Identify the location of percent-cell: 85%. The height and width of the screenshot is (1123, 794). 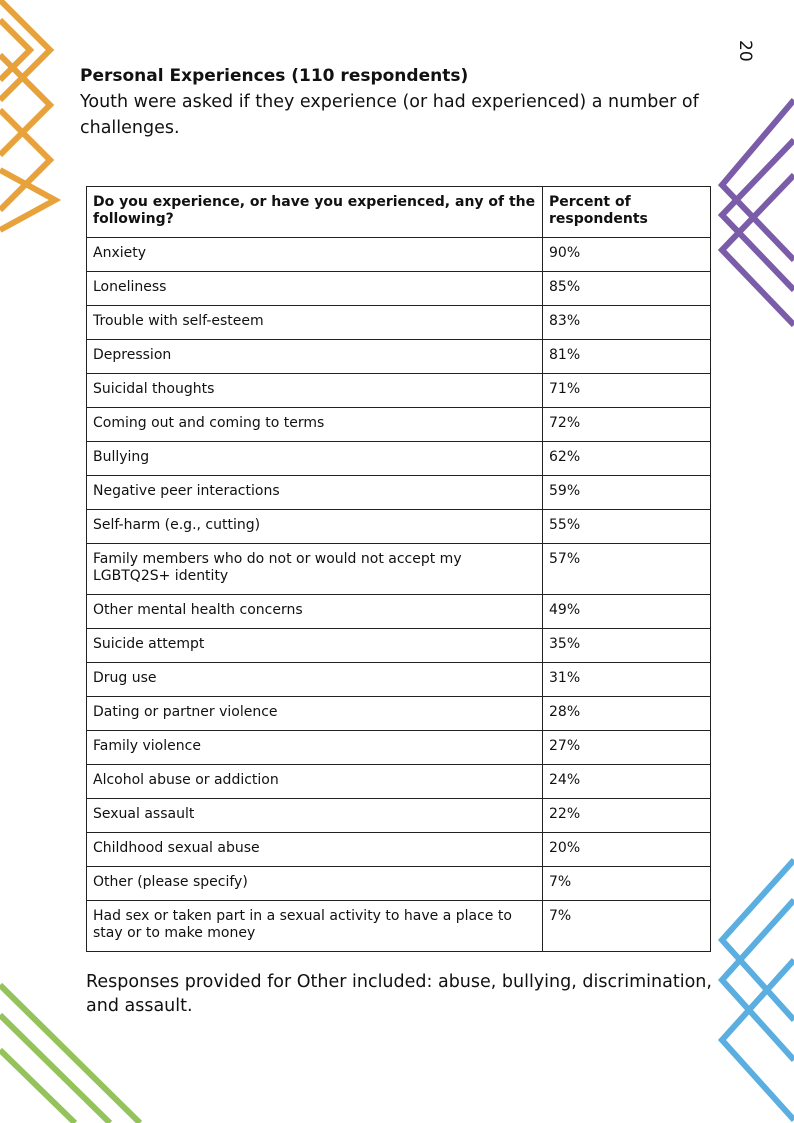
(626, 288).